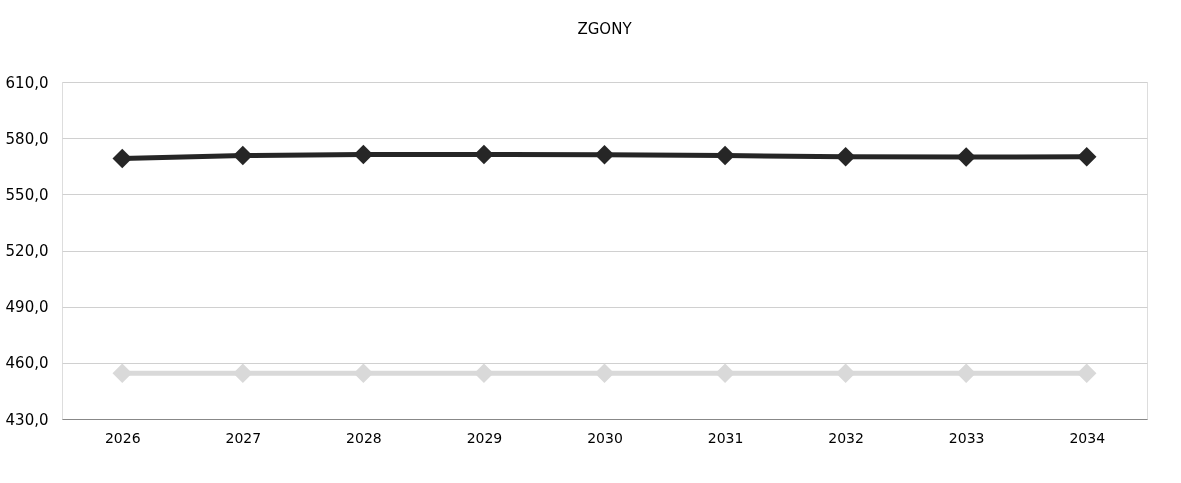  I want to click on y-tick-label: 610,0, so click(27, 82).